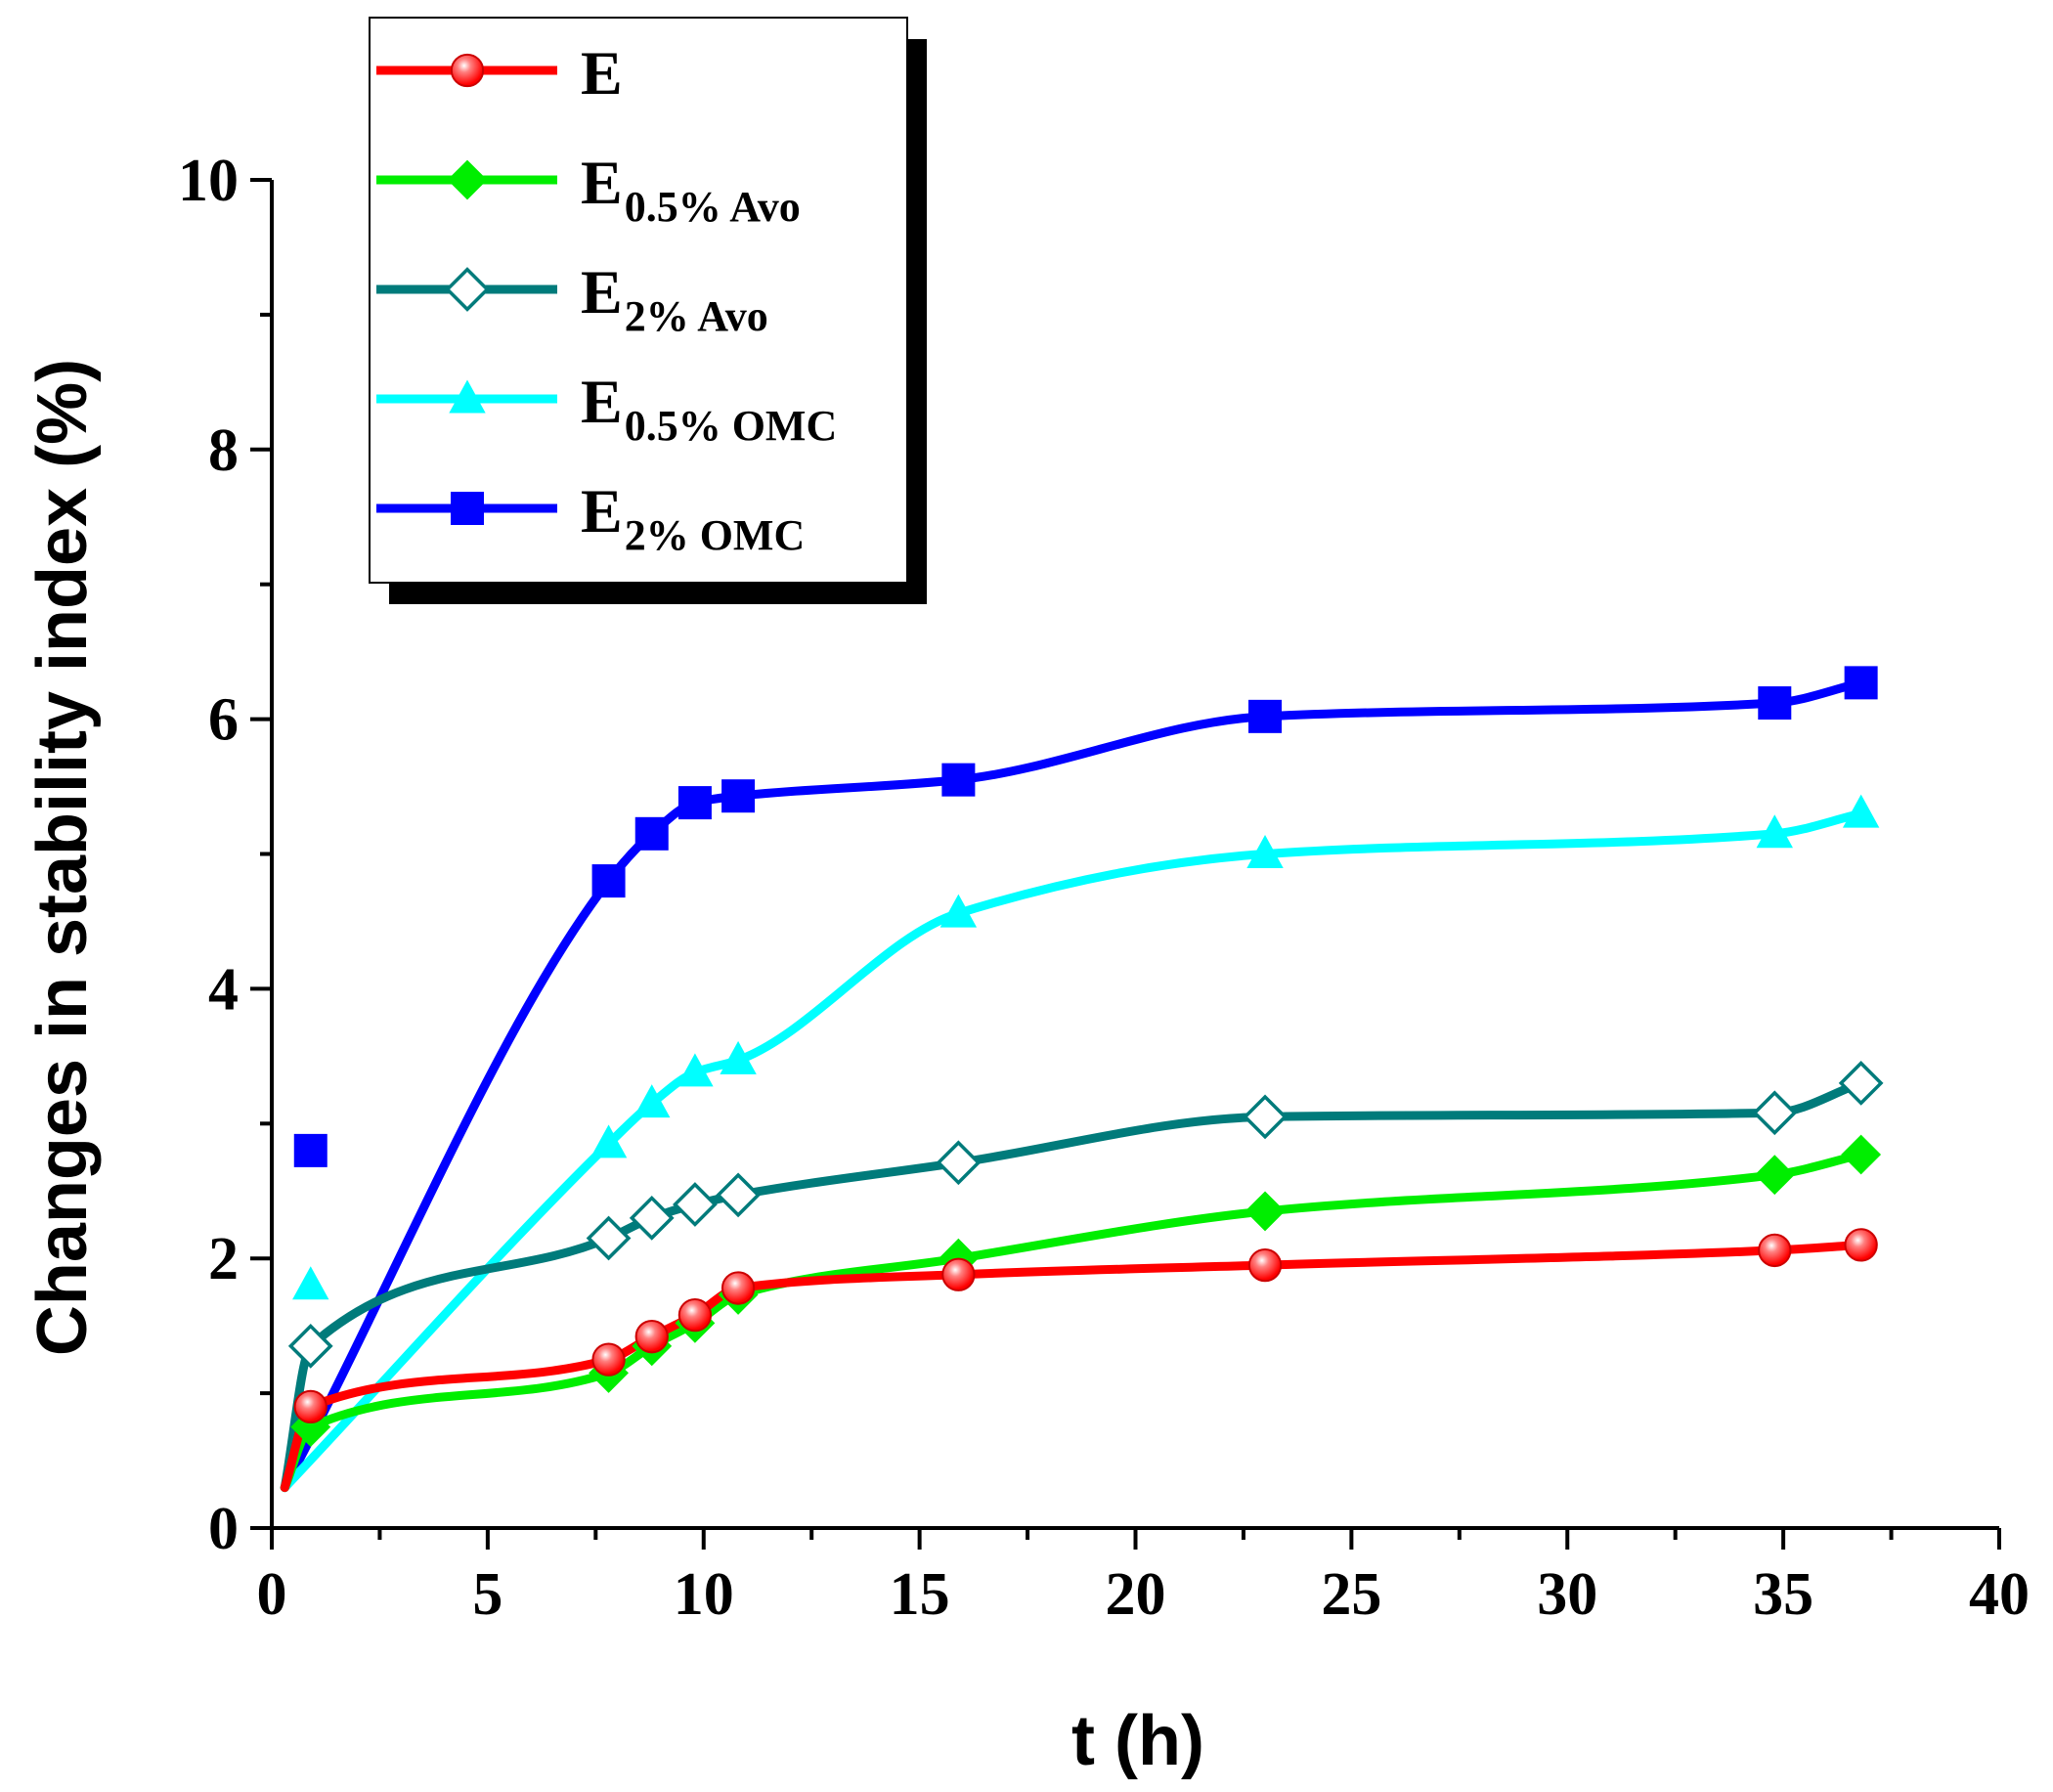 The image size is (2053, 1792). I want to click on legend-label-subscript: 2% OMC, so click(715, 535).